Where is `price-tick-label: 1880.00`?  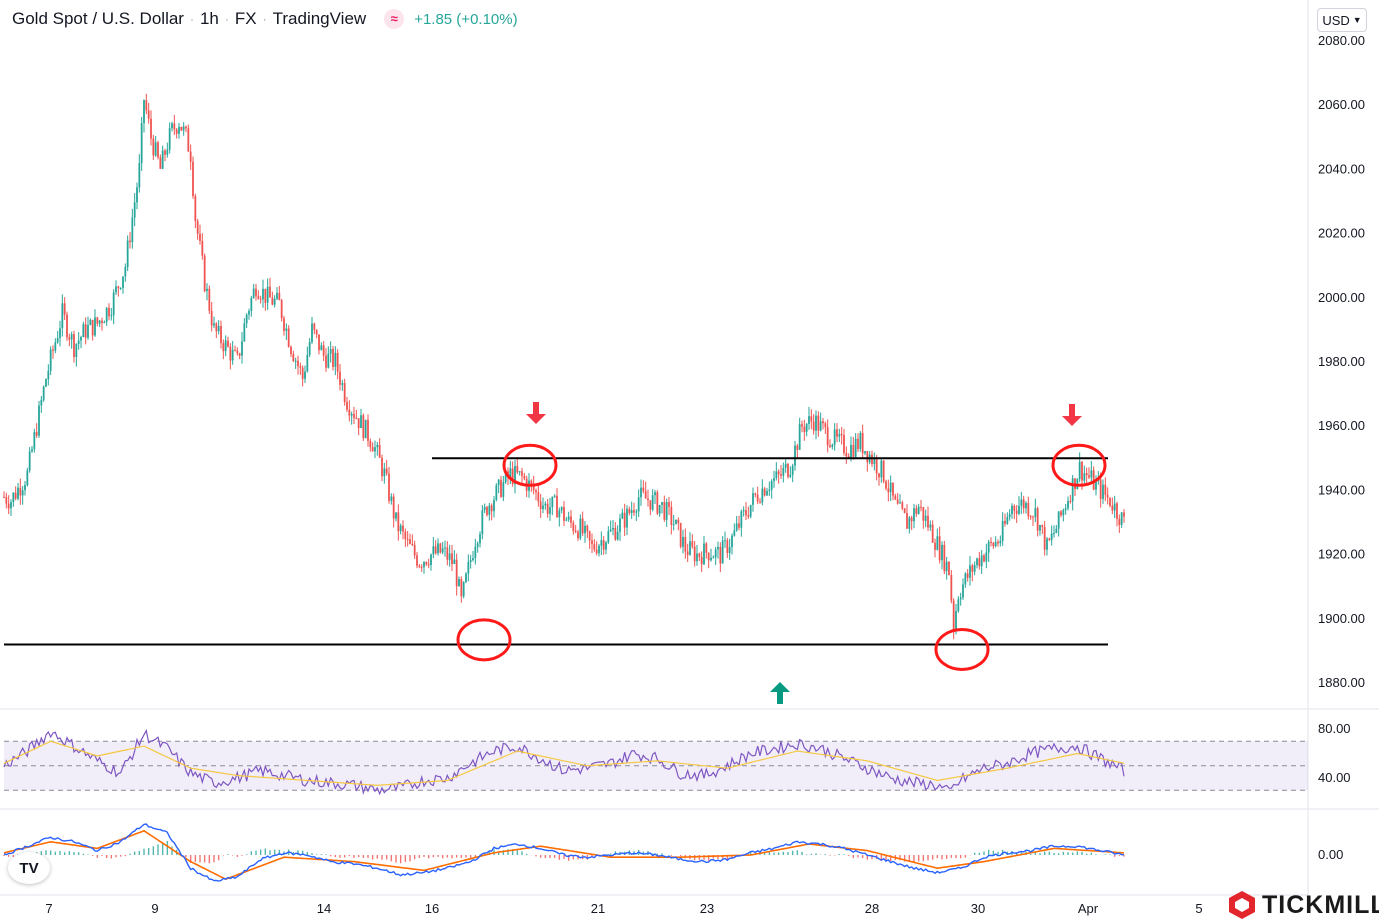 price-tick-label: 1880.00 is located at coordinates (1341, 682).